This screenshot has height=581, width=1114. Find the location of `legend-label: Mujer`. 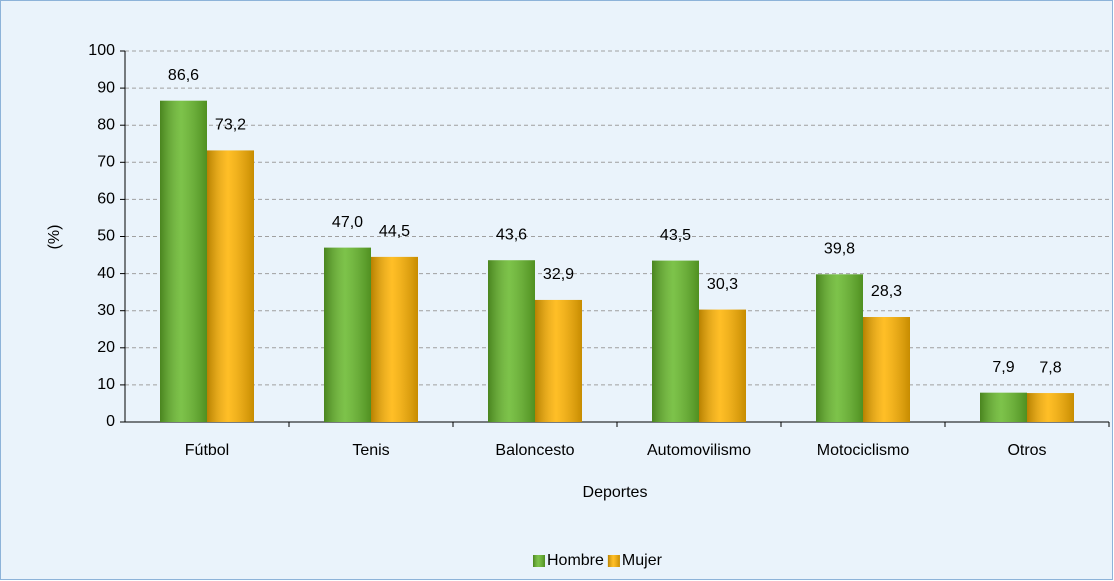

legend-label: Mujer is located at coordinates (642, 560).